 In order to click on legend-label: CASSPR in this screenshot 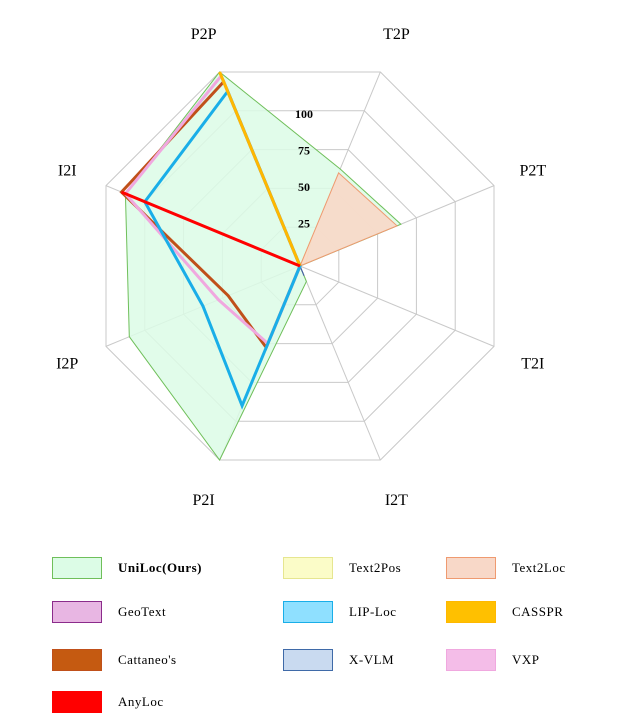, I will do `click(538, 611)`.